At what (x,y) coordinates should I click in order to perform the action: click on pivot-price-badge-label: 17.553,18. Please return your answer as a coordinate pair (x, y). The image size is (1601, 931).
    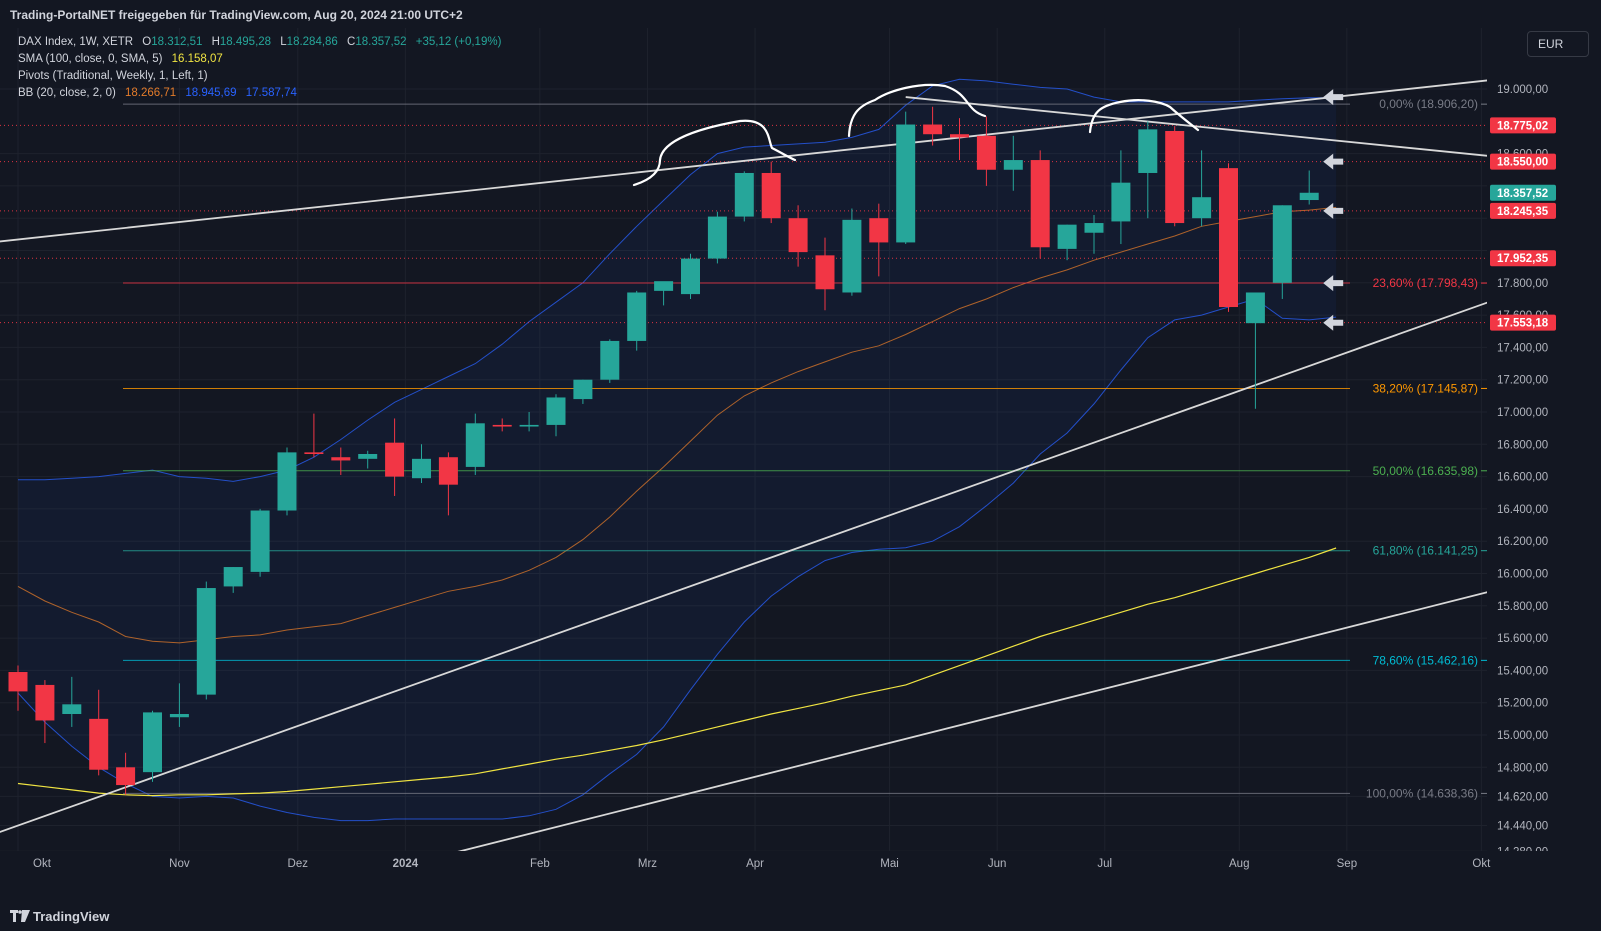
    Looking at the image, I should click on (1523, 324).